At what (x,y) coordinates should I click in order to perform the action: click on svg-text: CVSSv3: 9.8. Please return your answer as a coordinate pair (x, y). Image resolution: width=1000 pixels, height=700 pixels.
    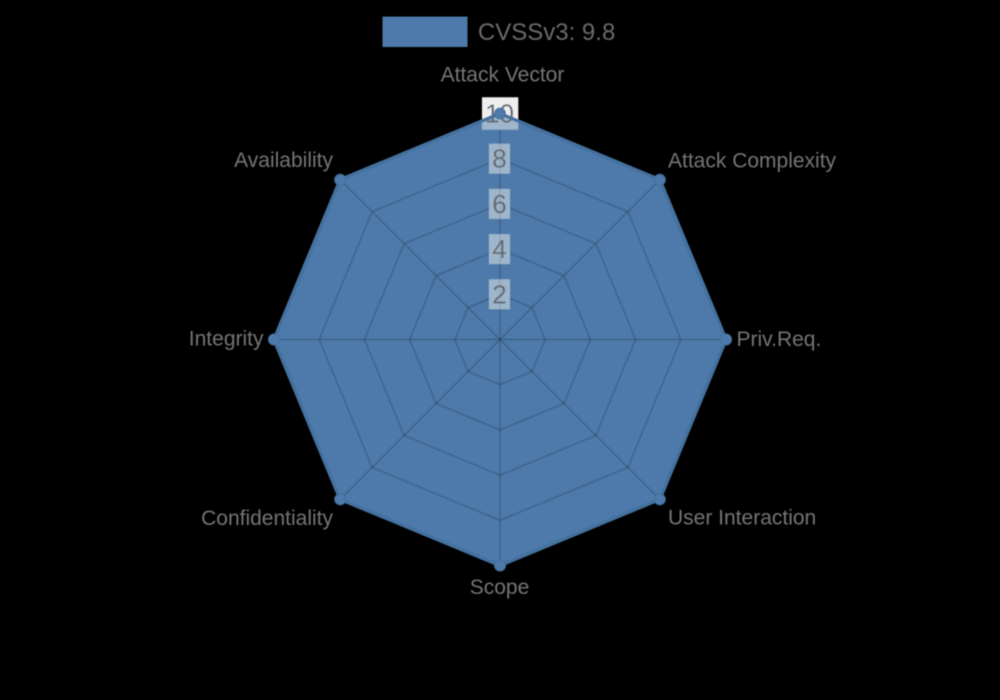
    Looking at the image, I should click on (546, 32).